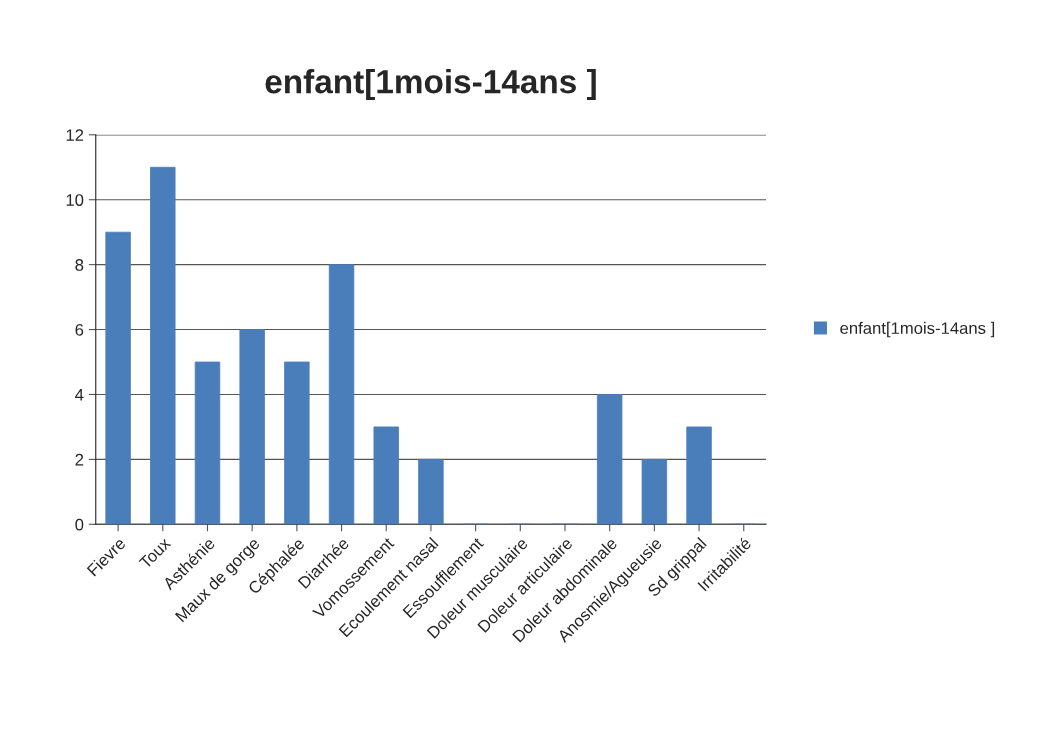 The width and height of the screenshot is (1064, 749). I want to click on y-tick-label: 12, so click(75, 135).